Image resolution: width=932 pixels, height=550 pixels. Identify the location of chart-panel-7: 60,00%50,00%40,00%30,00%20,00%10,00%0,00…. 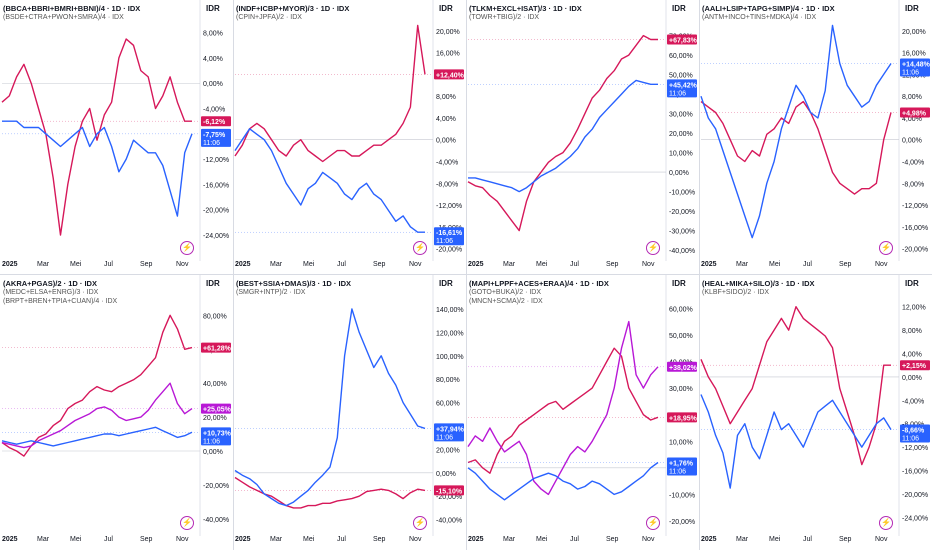
(582, 412).